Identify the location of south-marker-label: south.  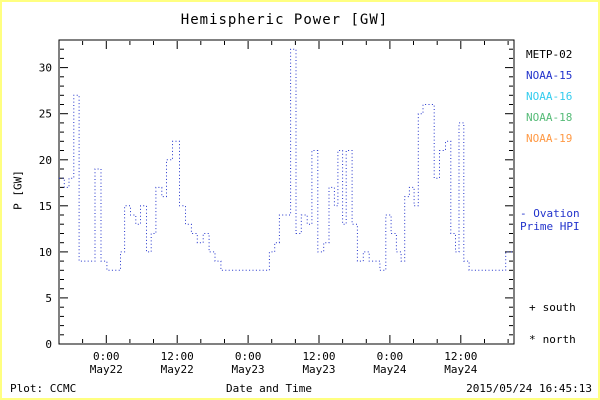
(559, 307).